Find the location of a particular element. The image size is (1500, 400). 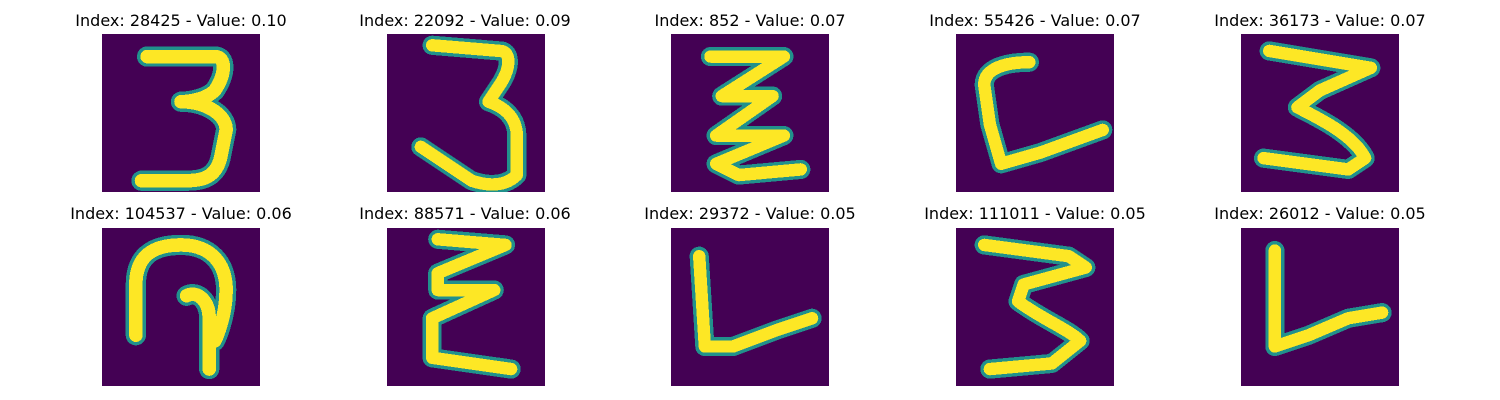

image-title: Index: 22092 - Value: 0.09 is located at coordinates (465, 20).